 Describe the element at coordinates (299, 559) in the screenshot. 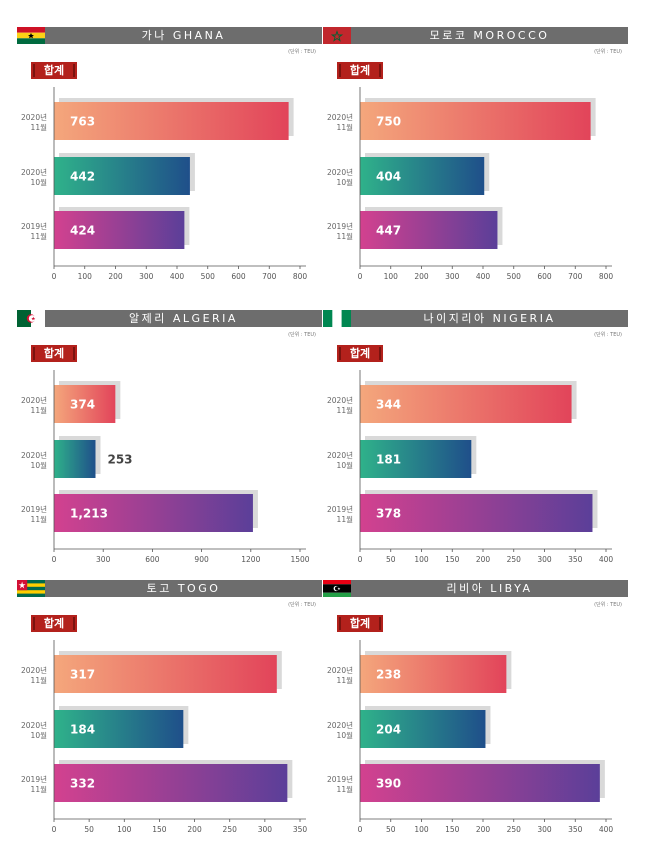

I see `x-tick-label: 1500` at that location.